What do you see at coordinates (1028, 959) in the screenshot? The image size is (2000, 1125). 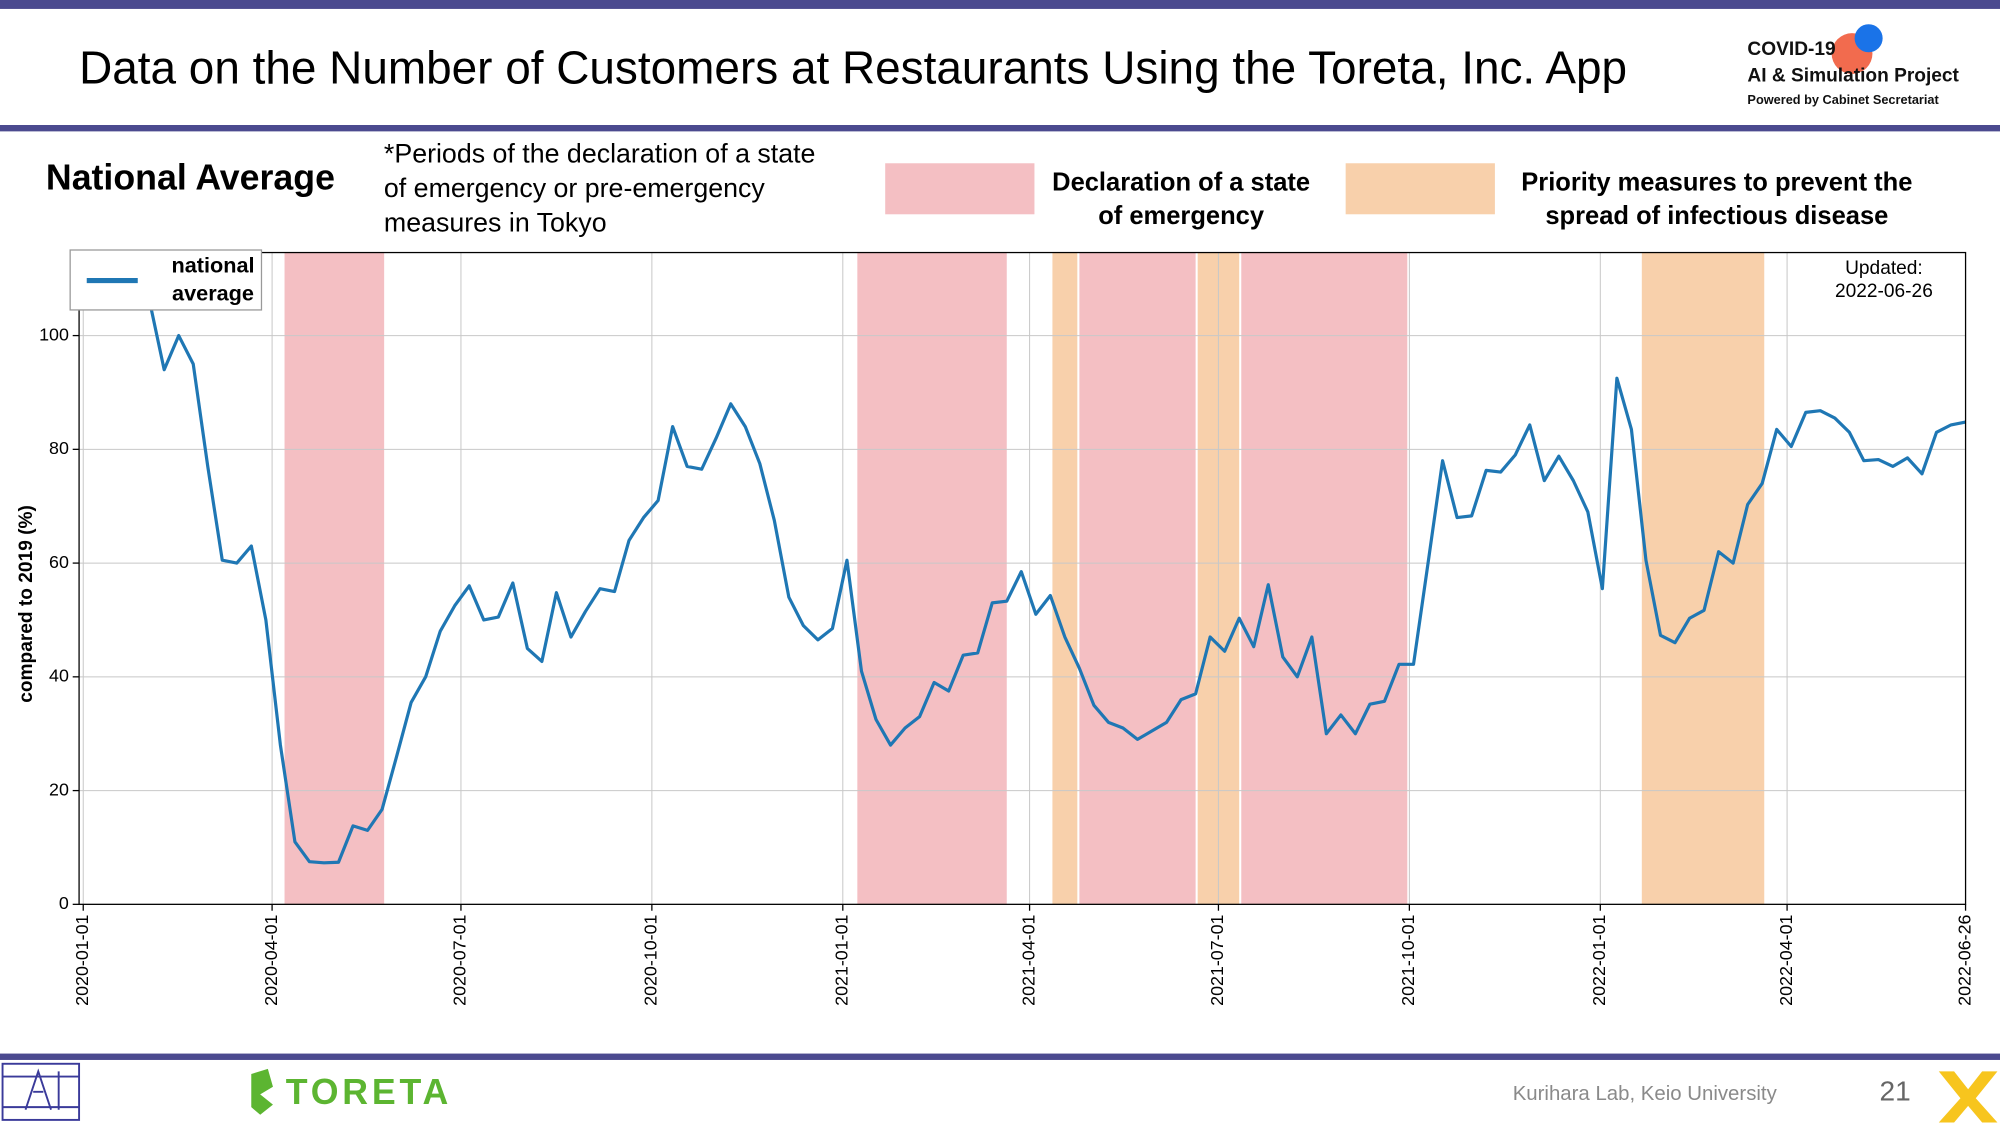 I see `x-tick-label: 2021-04-01` at bounding box center [1028, 959].